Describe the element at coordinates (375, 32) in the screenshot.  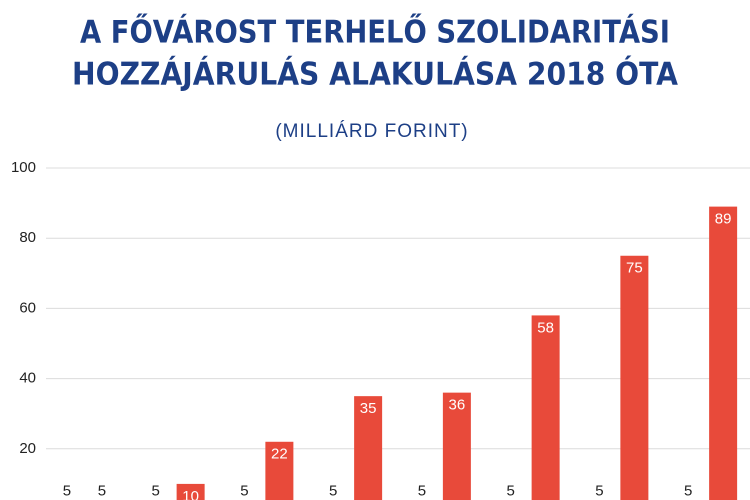
I see `chart-title: A FŐVÁROST TERHELŐ SZOLIDARITÁSI` at that location.